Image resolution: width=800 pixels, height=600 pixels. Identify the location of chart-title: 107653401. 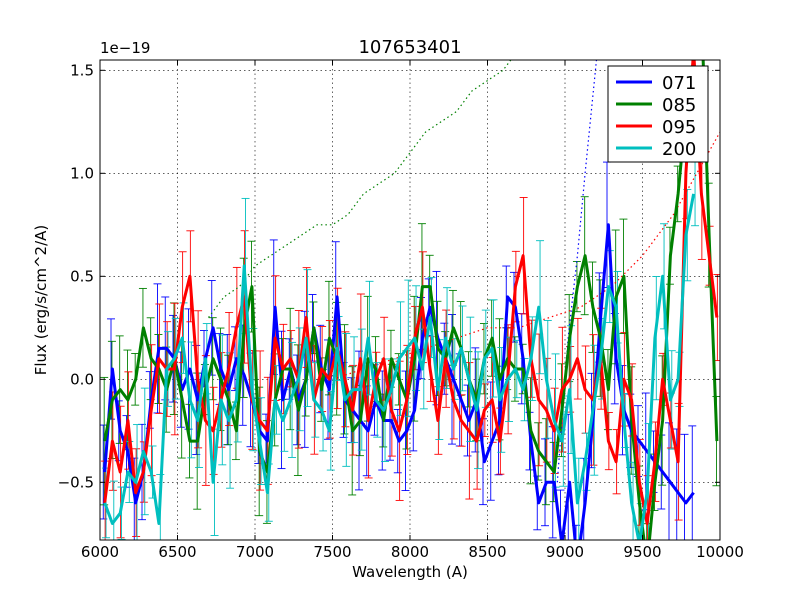
(409, 47).